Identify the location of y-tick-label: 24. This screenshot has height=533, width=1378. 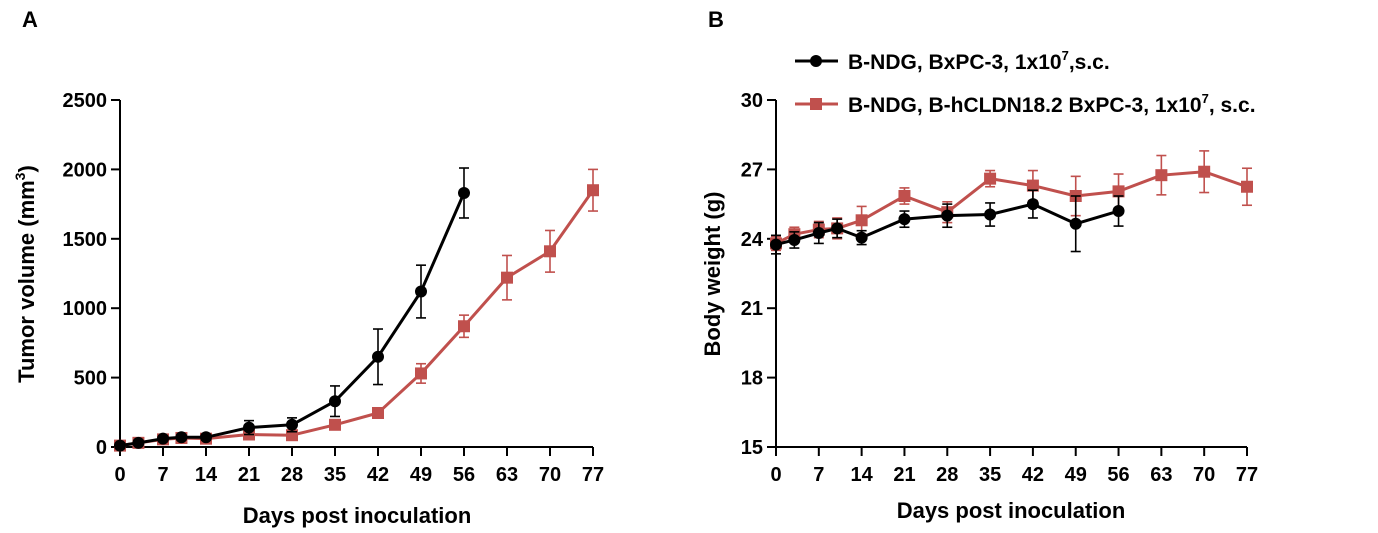
(752, 240).